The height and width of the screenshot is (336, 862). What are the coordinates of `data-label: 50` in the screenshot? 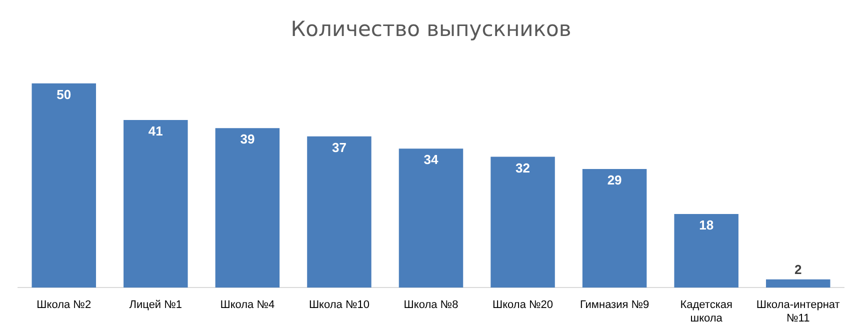 It's located at (64, 94).